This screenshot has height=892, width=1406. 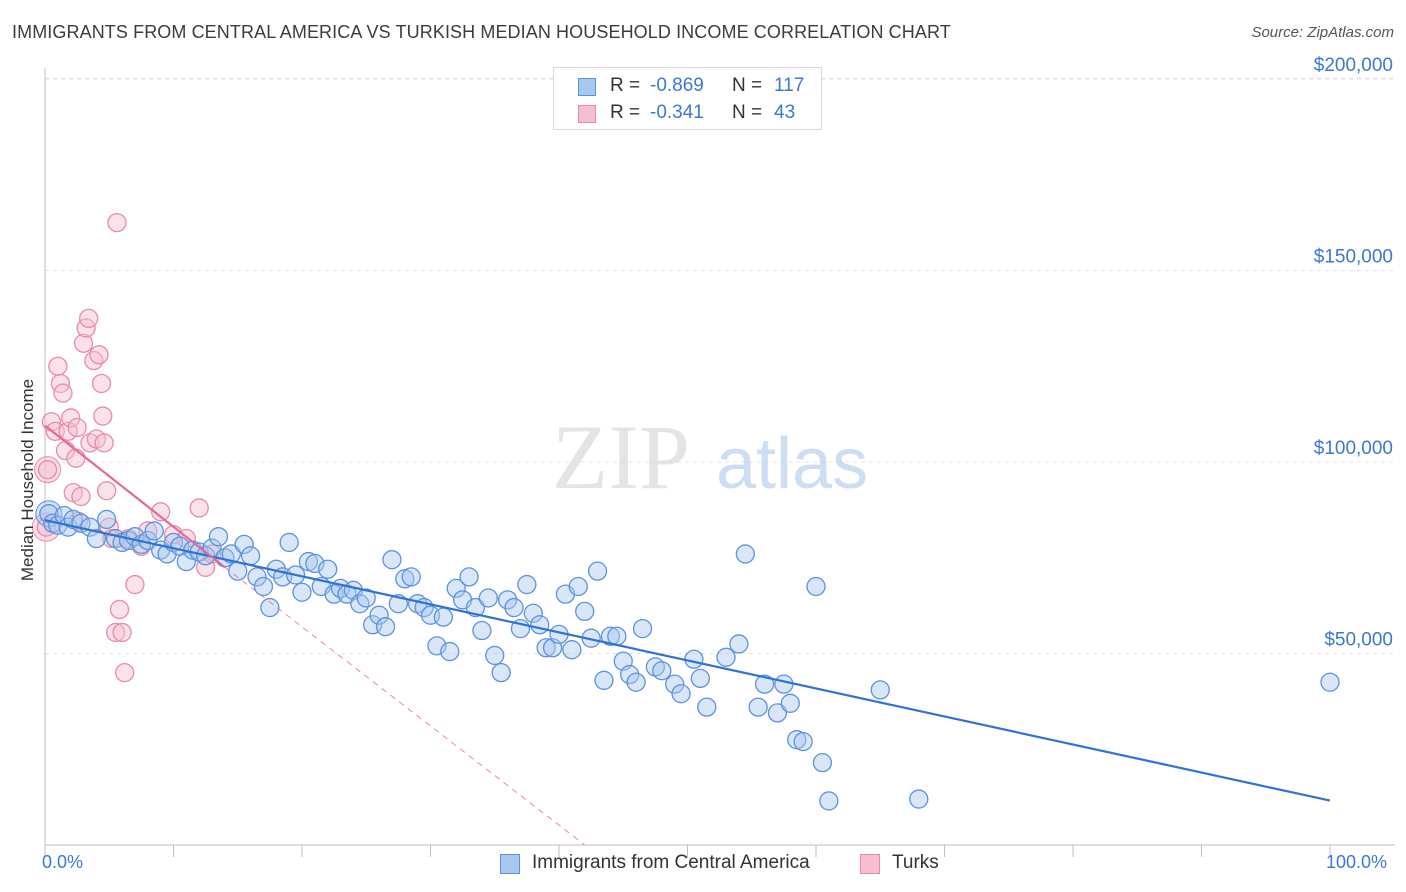 What do you see at coordinates (135, 496) in the screenshot?
I see `trendline-turks` at bounding box center [135, 496].